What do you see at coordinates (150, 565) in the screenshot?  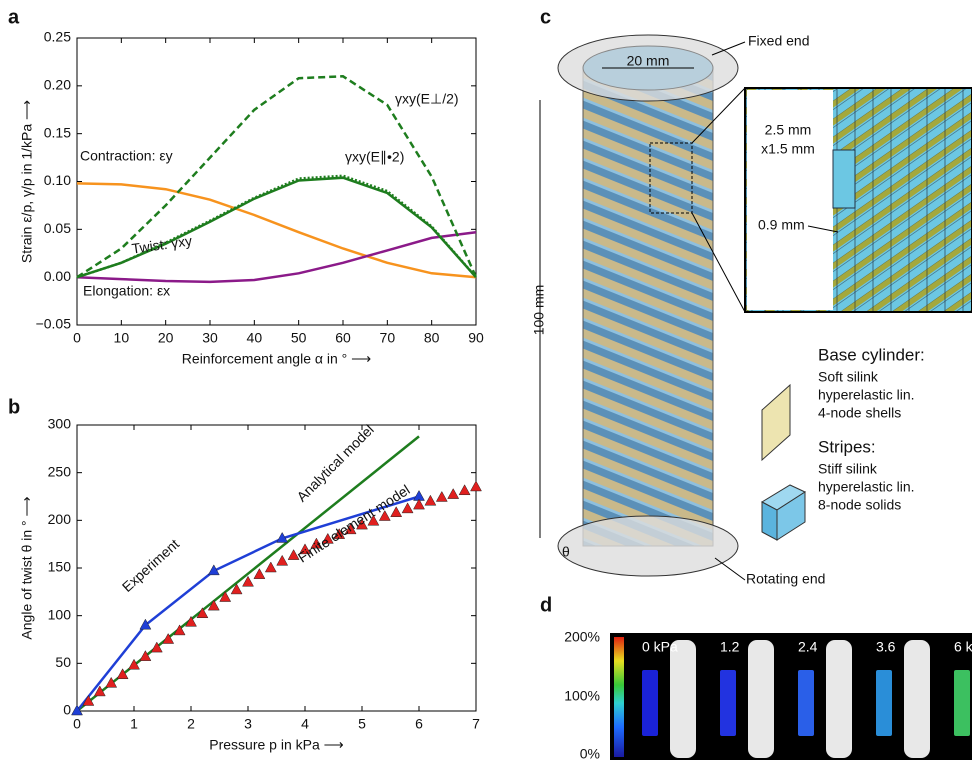 I see `series-annotation: Experiment` at bounding box center [150, 565].